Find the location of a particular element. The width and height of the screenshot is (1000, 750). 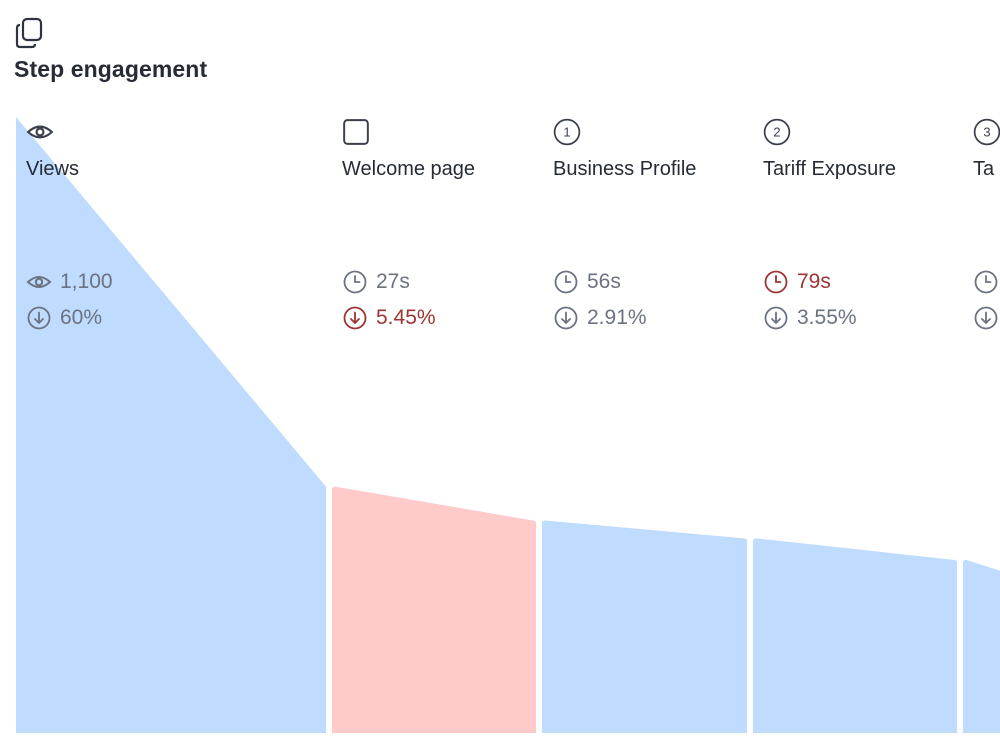

time-stat: 56s is located at coordinates (587, 282).